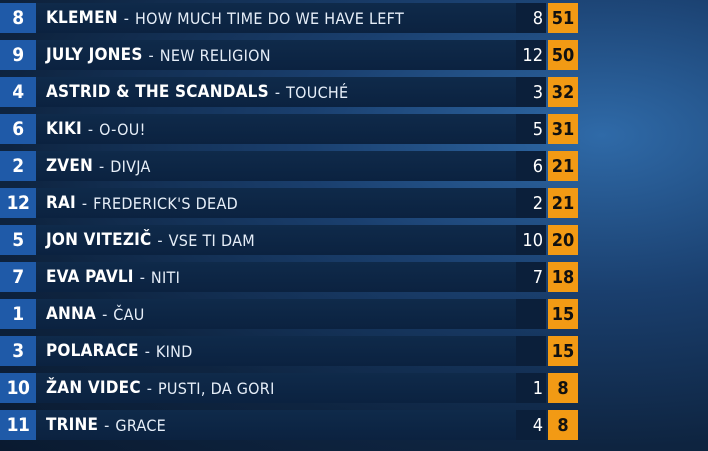 This screenshot has height=451, width=708. What do you see at coordinates (18, 55) in the screenshot?
I see `running-order-number: 9` at bounding box center [18, 55].